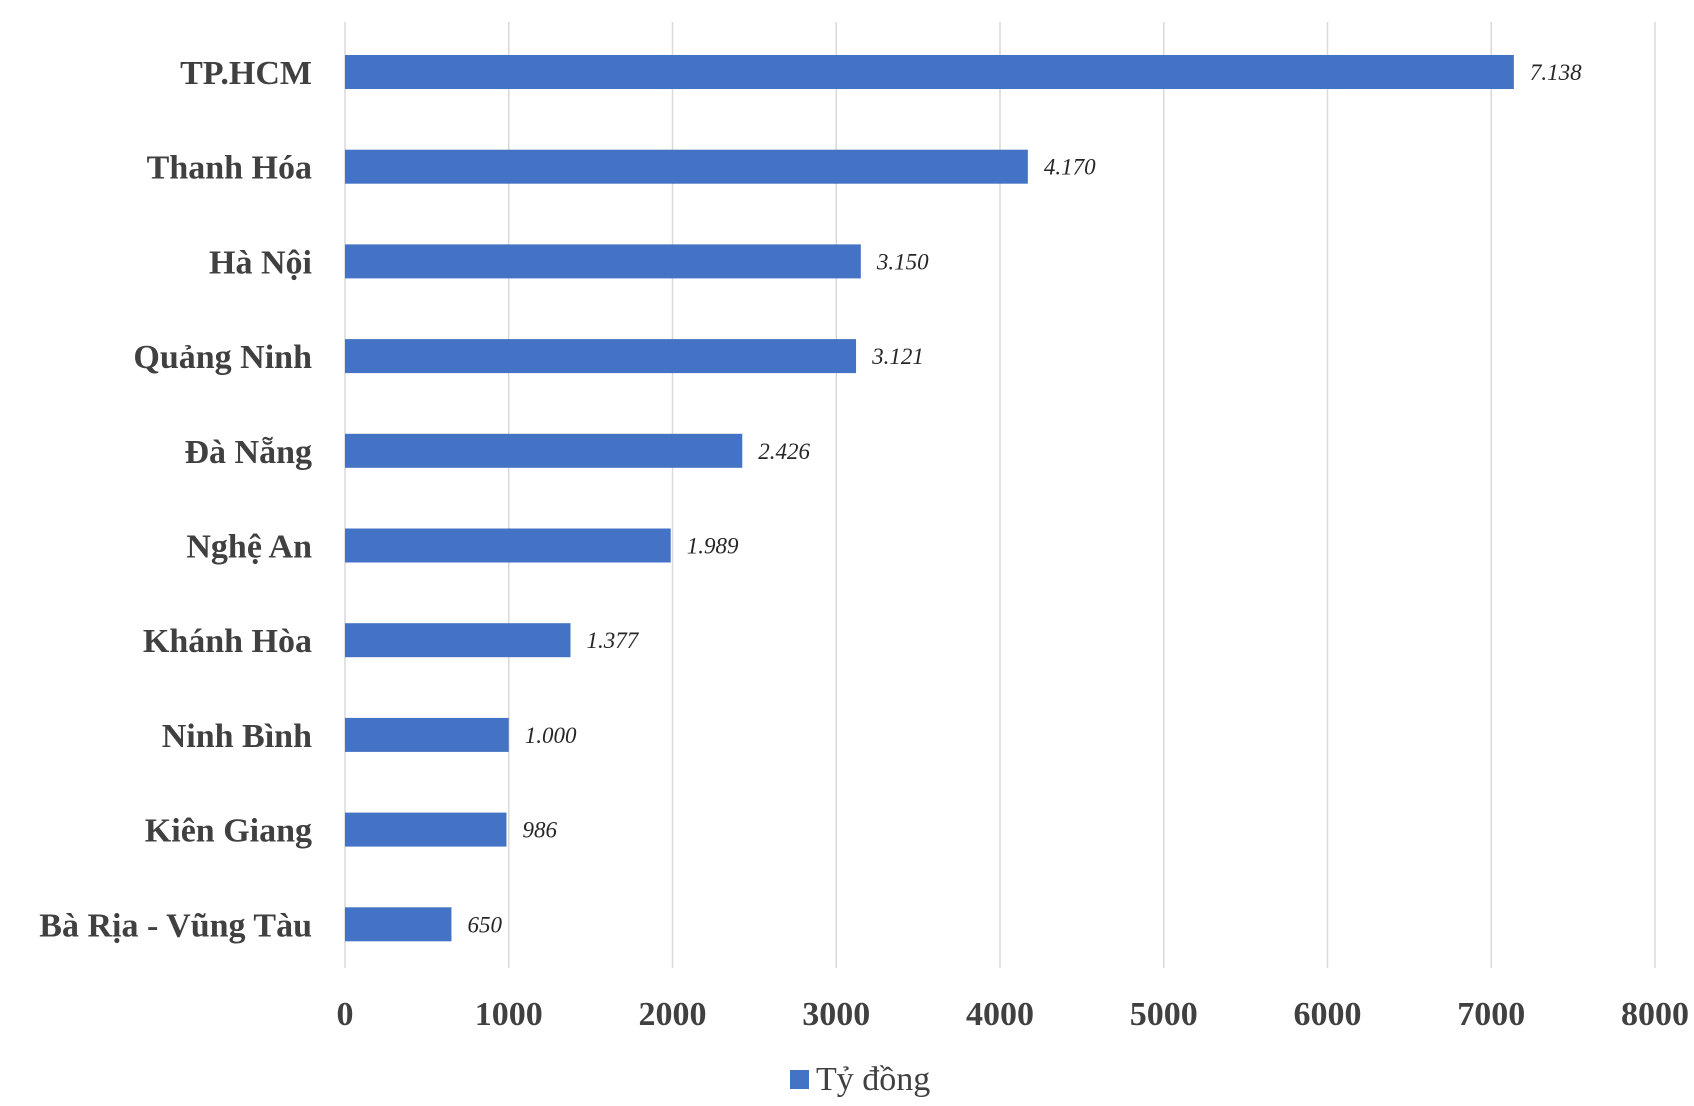 The width and height of the screenshot is (1694, 1106). What do you see at coordinates (227, 641) in the screenshot?
I see `category-label: Khánh Hòa` at bounding box center [227, 641].